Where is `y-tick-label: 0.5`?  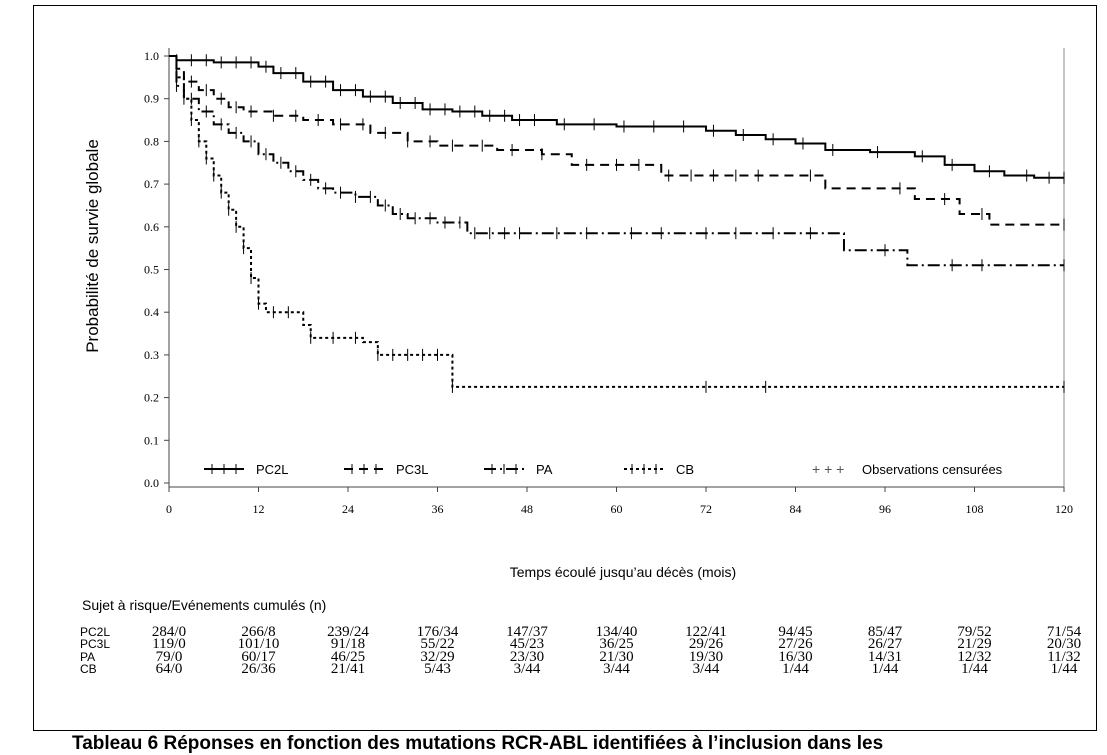 y-tick-label: 0.5 is located at coordinates (151, 270).